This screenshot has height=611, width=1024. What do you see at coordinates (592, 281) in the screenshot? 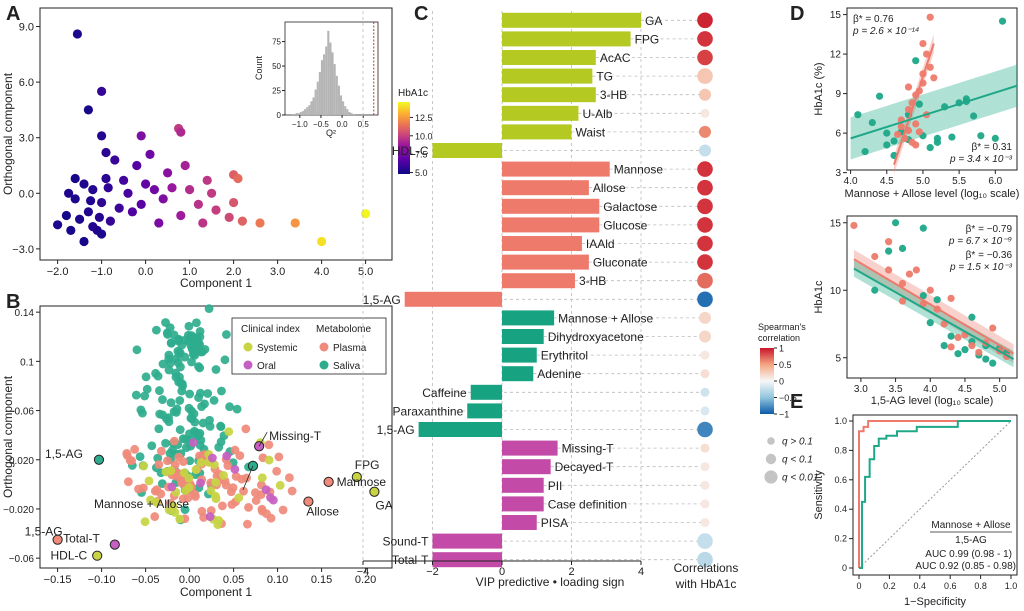
I see `bar-label: 3-HB` at bounding box center [592, 281].